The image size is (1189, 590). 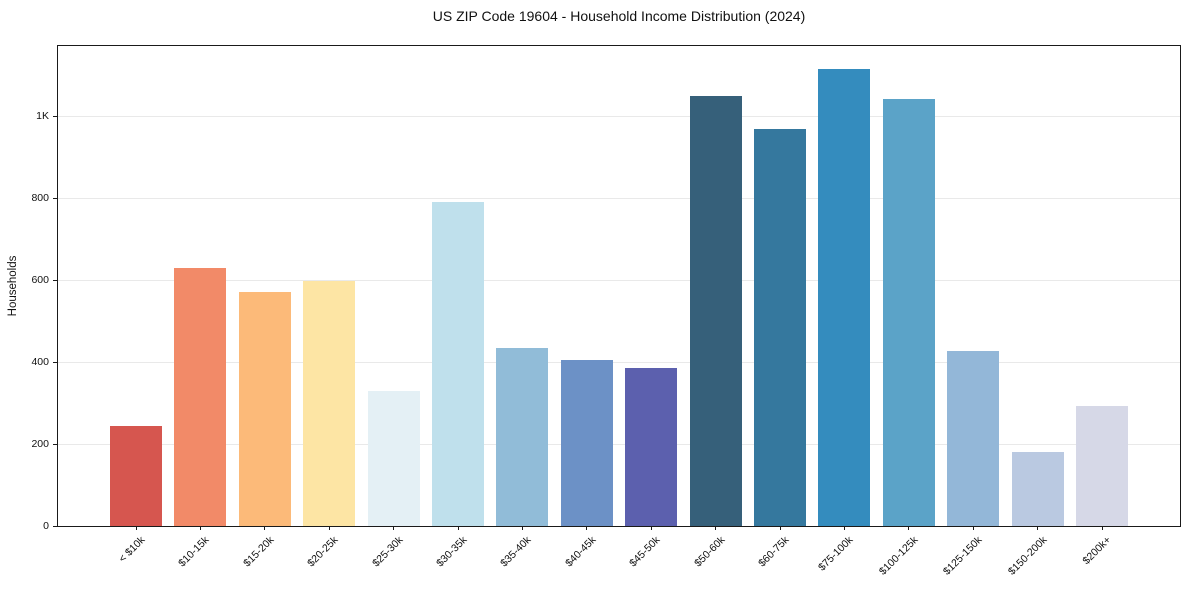 What do you see at coordinates (973, 438) in the screenshot?
I see `bar-125-150k` at bounding box center [973, 438].